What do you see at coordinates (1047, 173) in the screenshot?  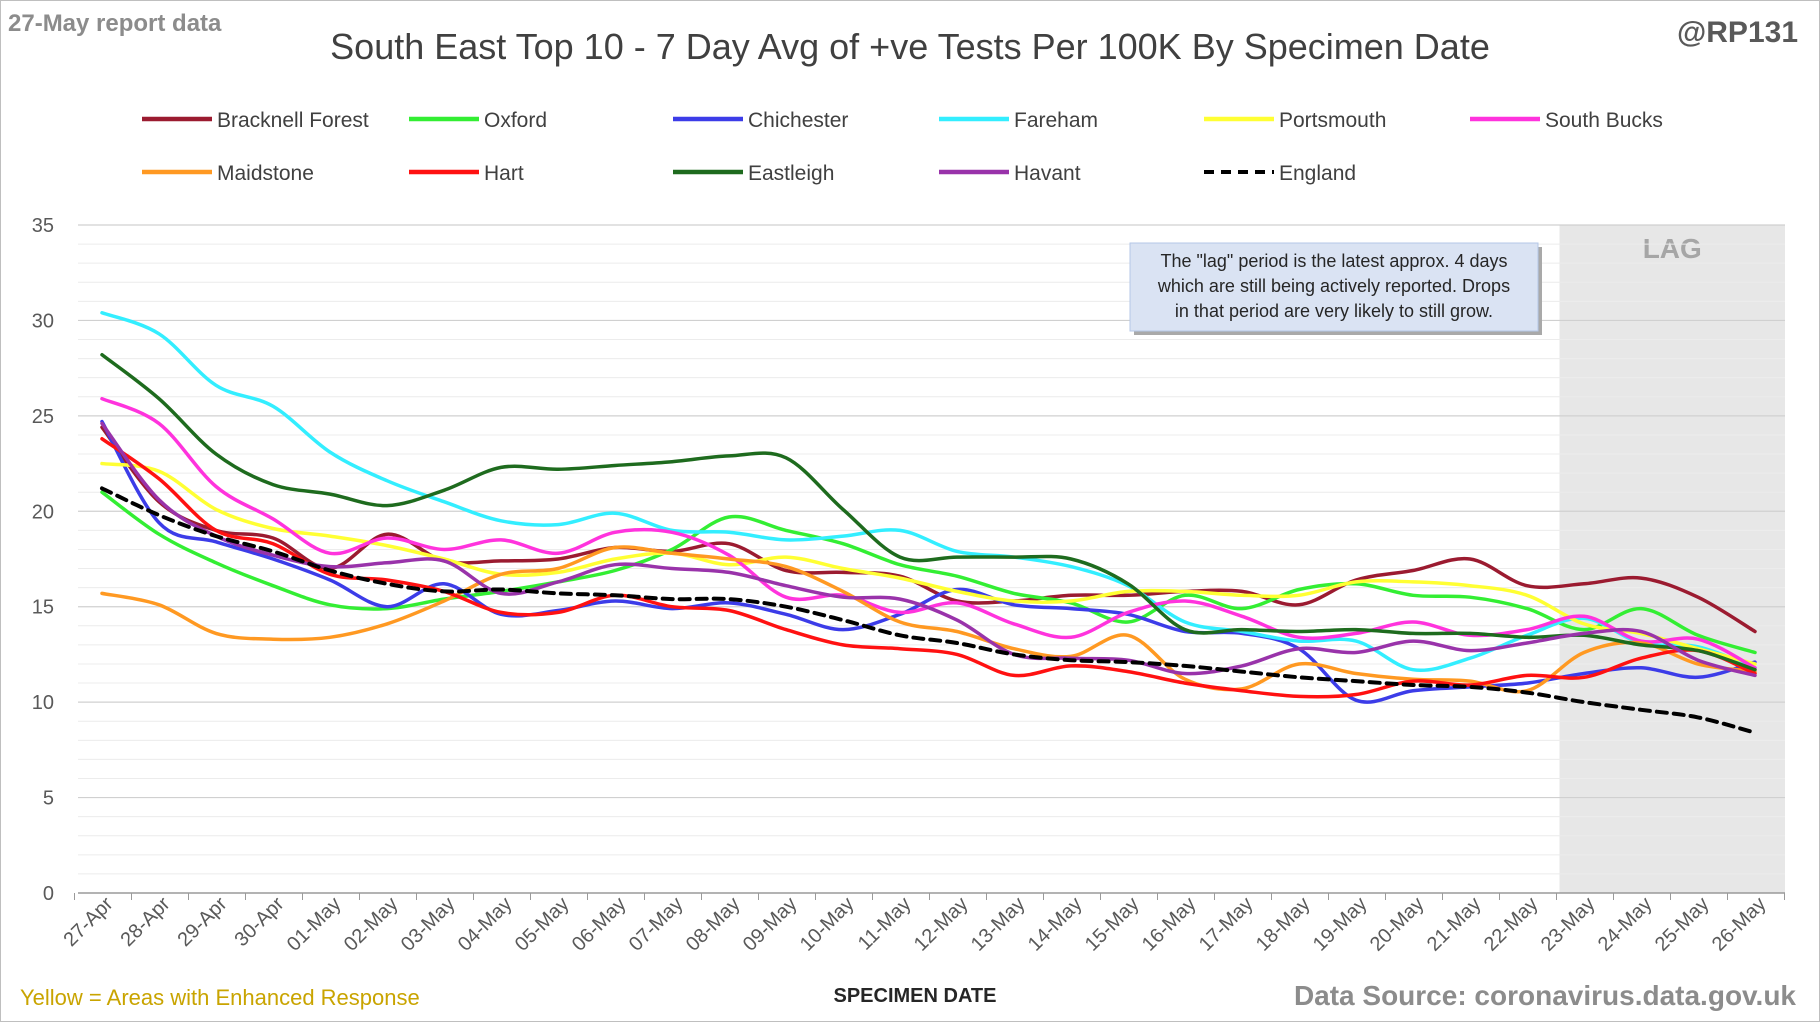 I see `legend-label-havant: Havant` at bounding box center [1047, 173].